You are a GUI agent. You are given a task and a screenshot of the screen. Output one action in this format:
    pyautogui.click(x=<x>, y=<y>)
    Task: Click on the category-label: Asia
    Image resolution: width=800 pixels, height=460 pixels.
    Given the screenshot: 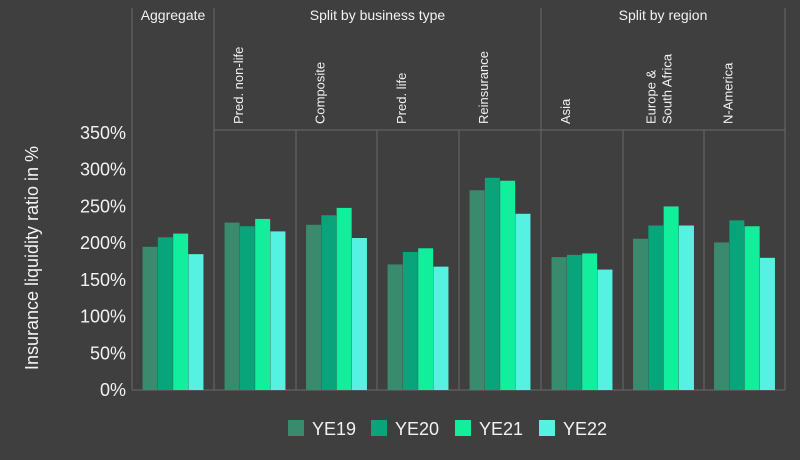 What is the action you would take?
    pyautogui.click(x=565, y=111)
    